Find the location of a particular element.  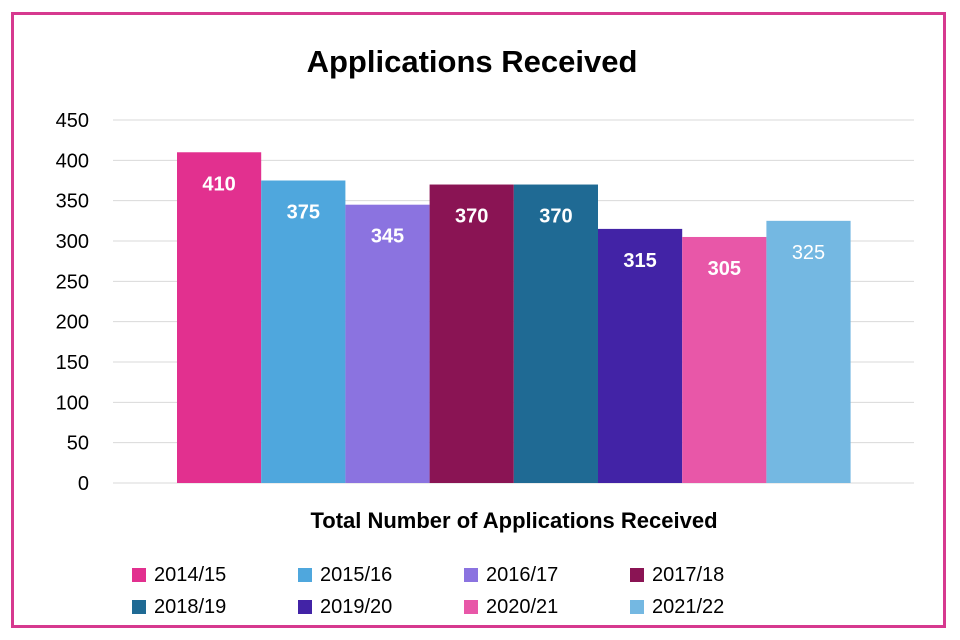

legend-item: 2020/21 is located at coordinates (547, 607).